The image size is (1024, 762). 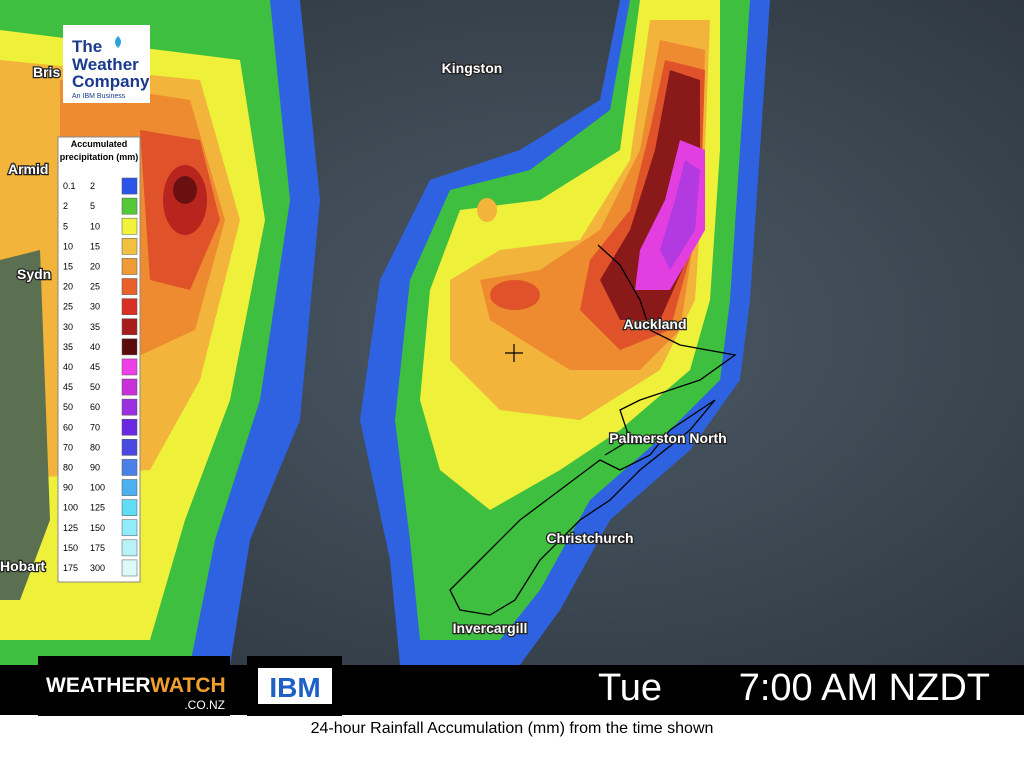 What do you see at coordinates (68, 266) in the screenshot?
I see `legend-from: 15` at bounding box center [68, 266].